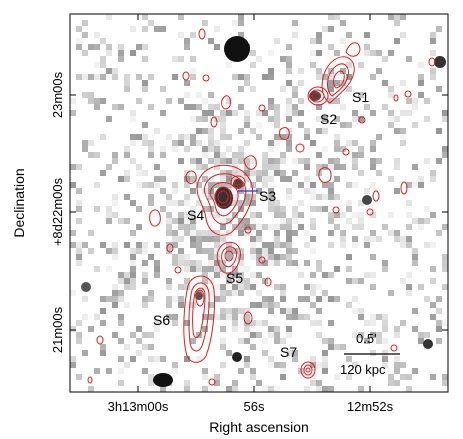  Describe the element at coordinates (288, 352) in the screenshot. I see `label-s7: S7` at that location.